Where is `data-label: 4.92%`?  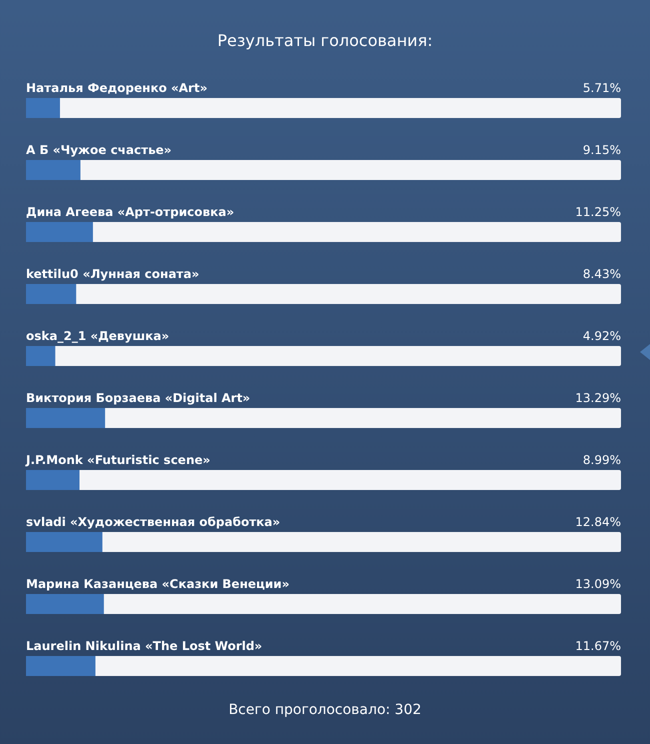 data-label: 4.92% is located at coordinates (601, 336).